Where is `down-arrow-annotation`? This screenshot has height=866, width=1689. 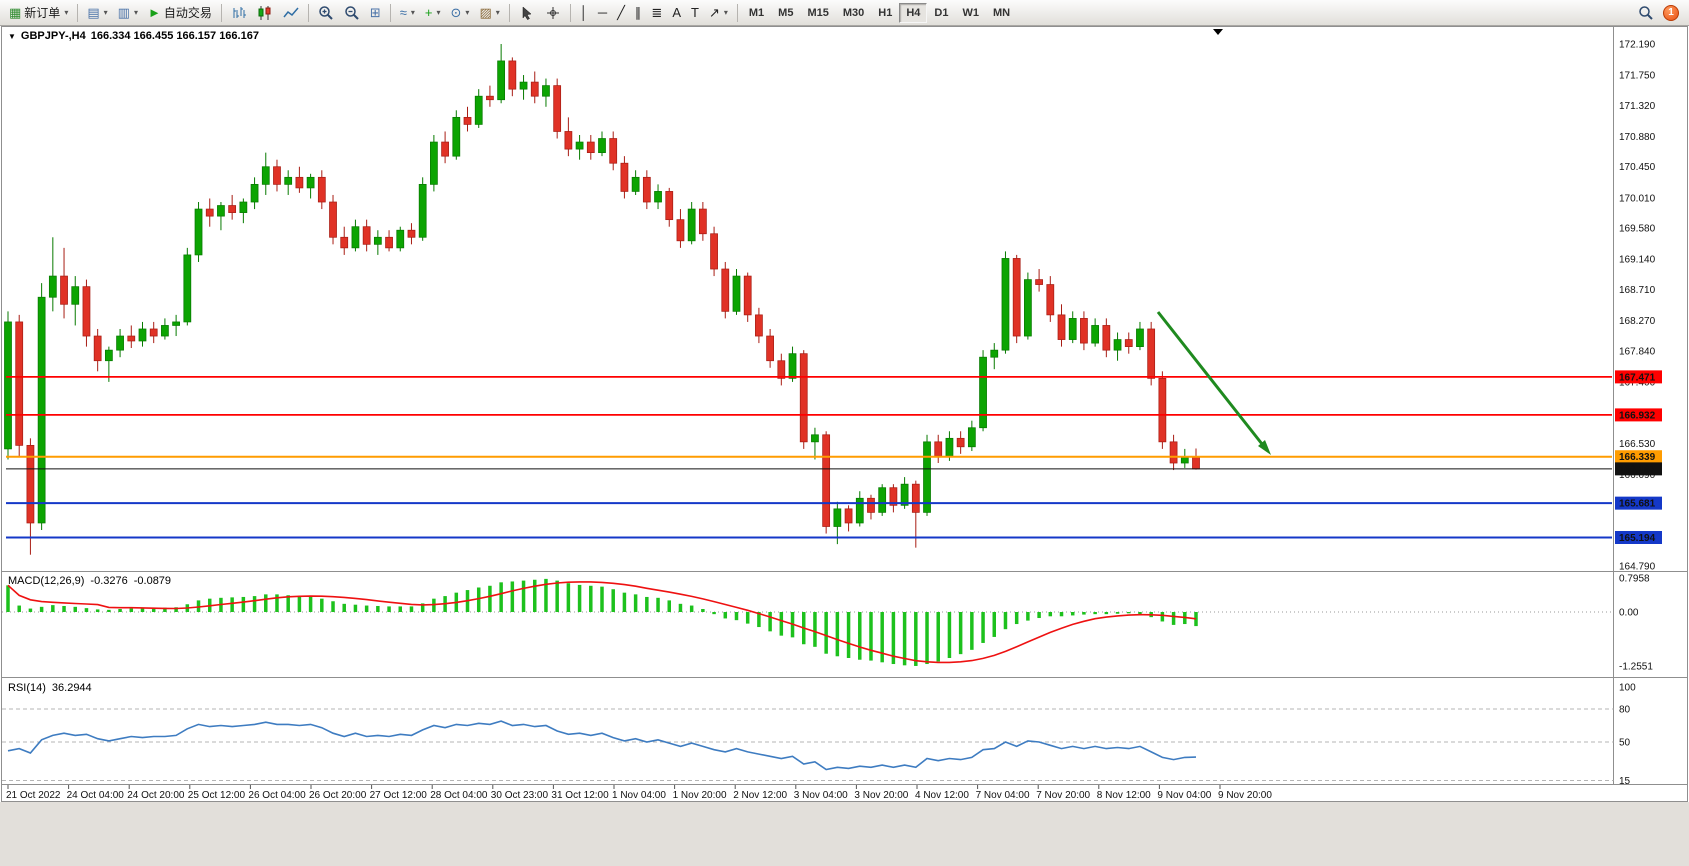 down-arrow-annotation is located at coordinates (1210, 378).